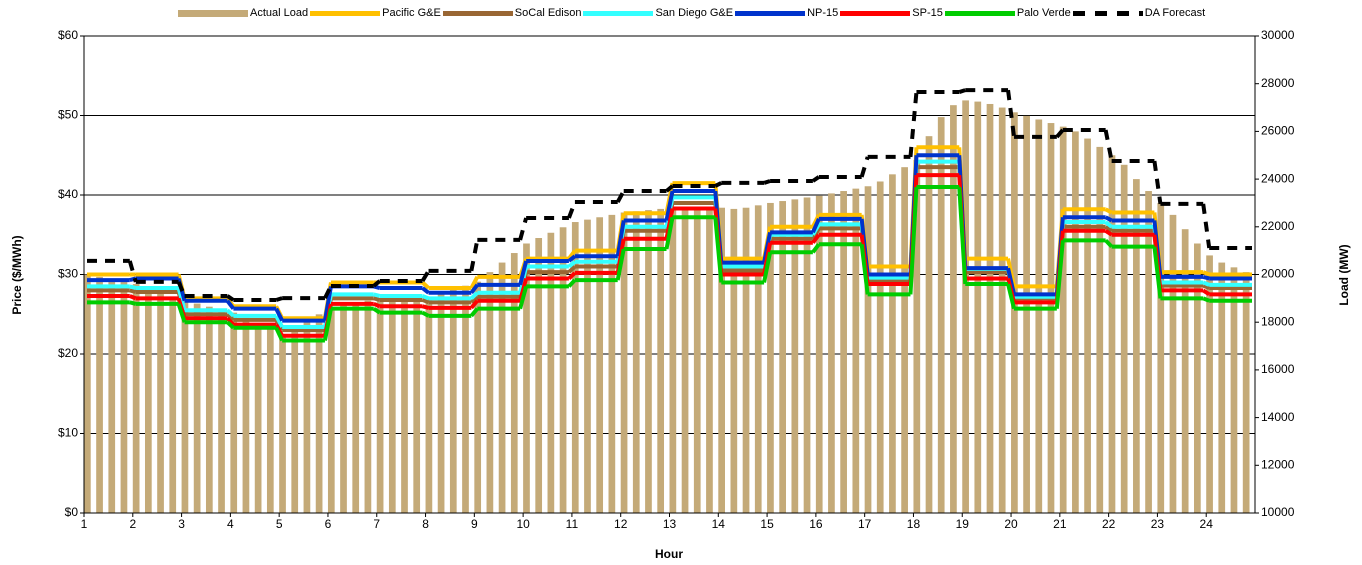 The width and height of the screenshot is (1362, 565). What do you see at coordinates (1060, 524) in the screenshot?
I see `x-tick-label: 21` at bounding box center [1060, 524].